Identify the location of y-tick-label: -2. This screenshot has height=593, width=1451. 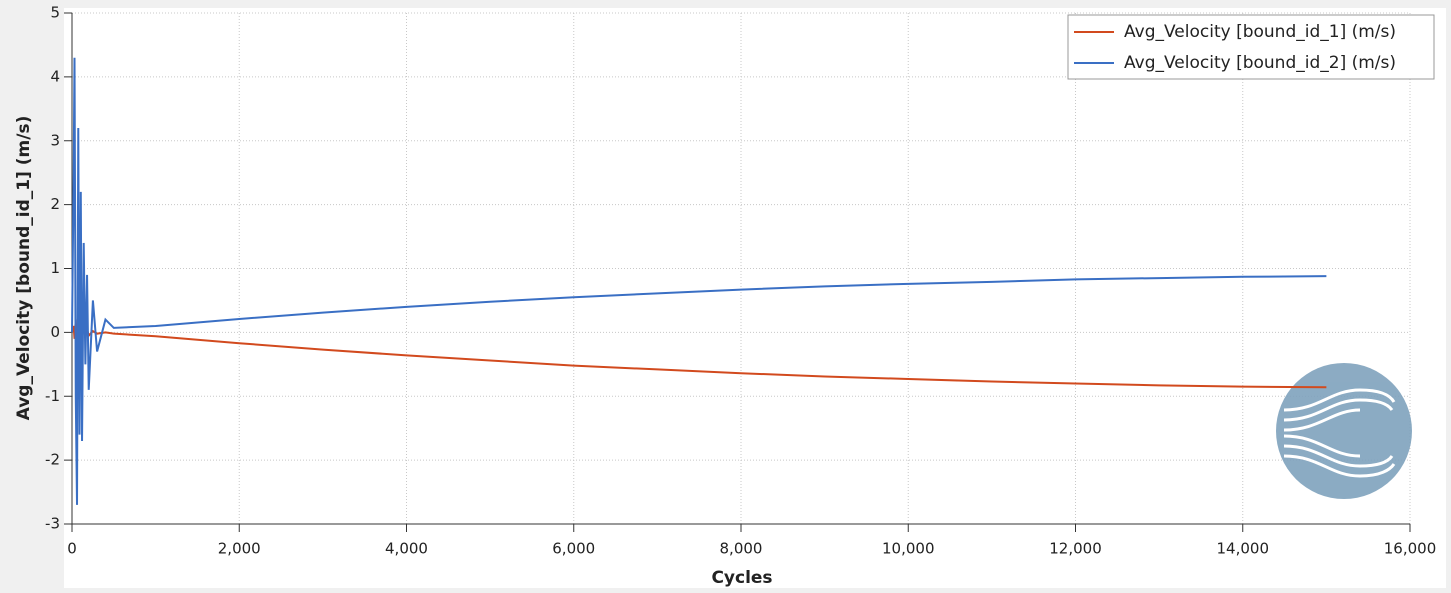
(52, 460).